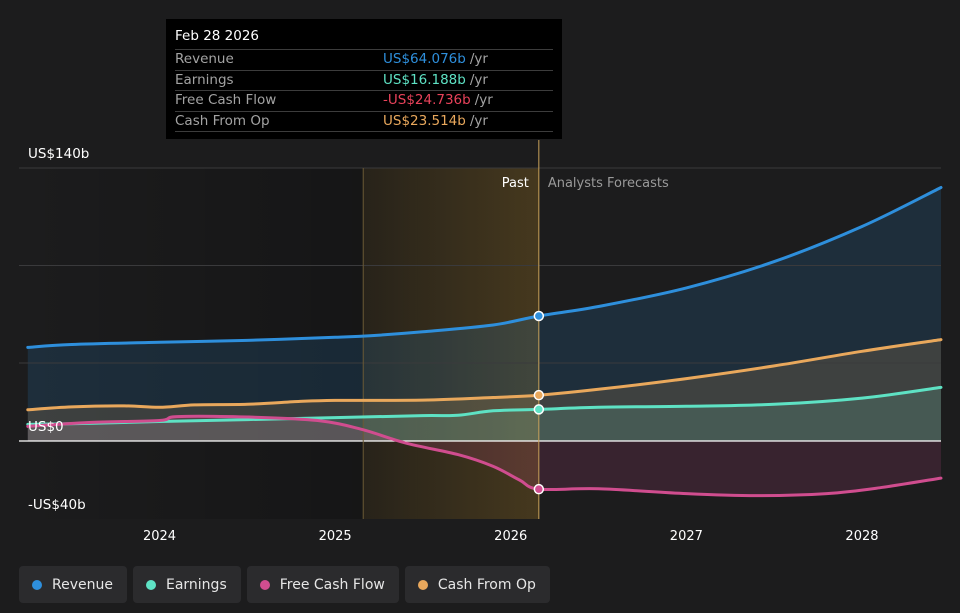 This screenshot has height=613, width=960. What do you see at coordinates (486, 584) in the screenshot?
I see `legend-label: Cash From Op` at bounding box center [486, 584].